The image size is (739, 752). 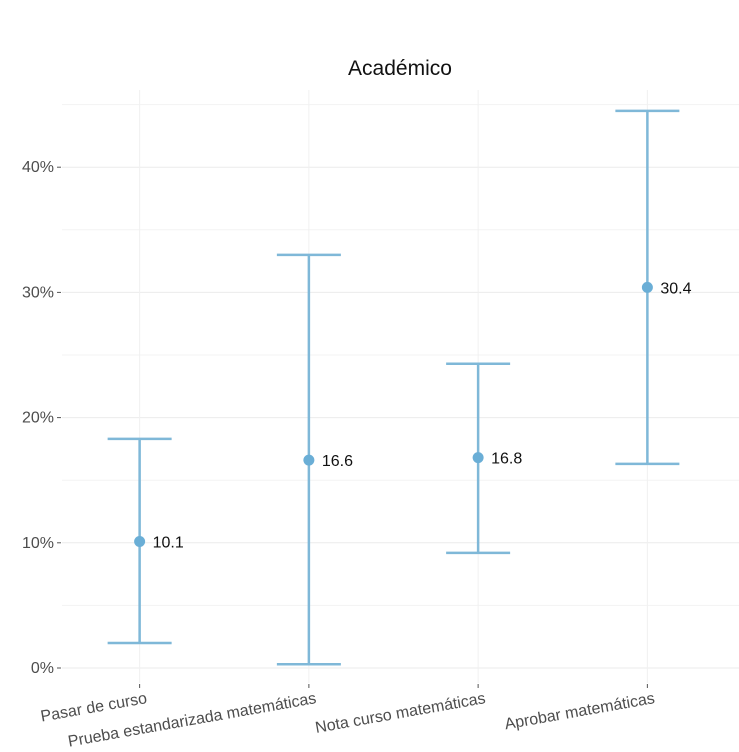 I want to click on chart-title: Académico, so click(x=400, y=68).